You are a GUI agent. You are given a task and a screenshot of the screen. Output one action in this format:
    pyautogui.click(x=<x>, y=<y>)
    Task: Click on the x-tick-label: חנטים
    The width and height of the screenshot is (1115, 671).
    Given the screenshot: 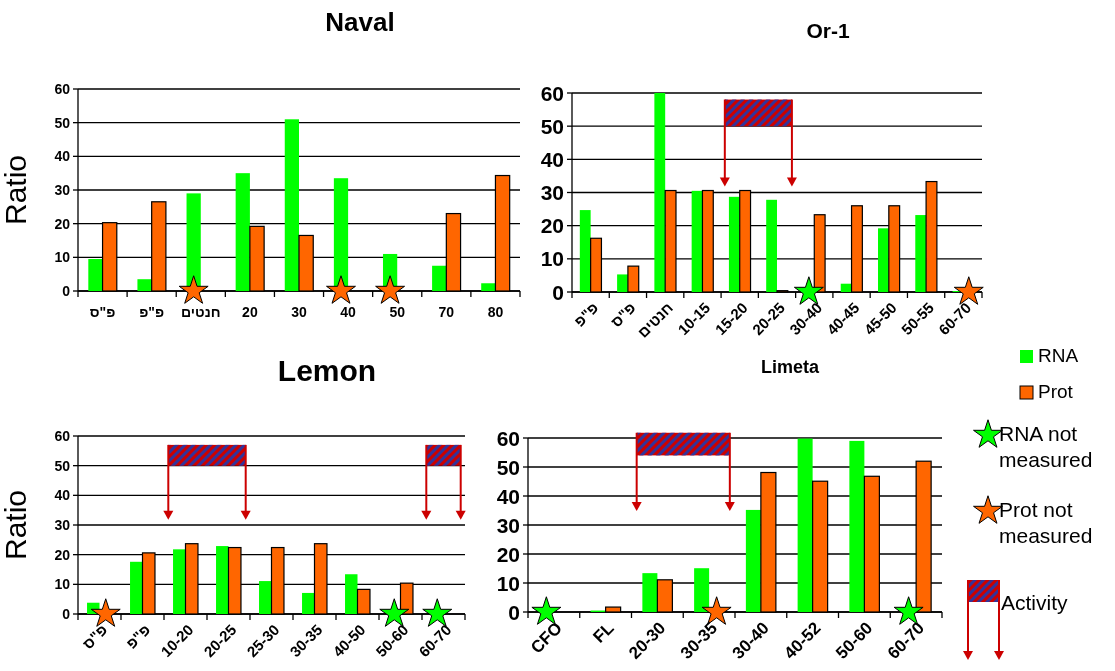 What is the action you would take?
    pyautogui.click(x=201, y=312)
    